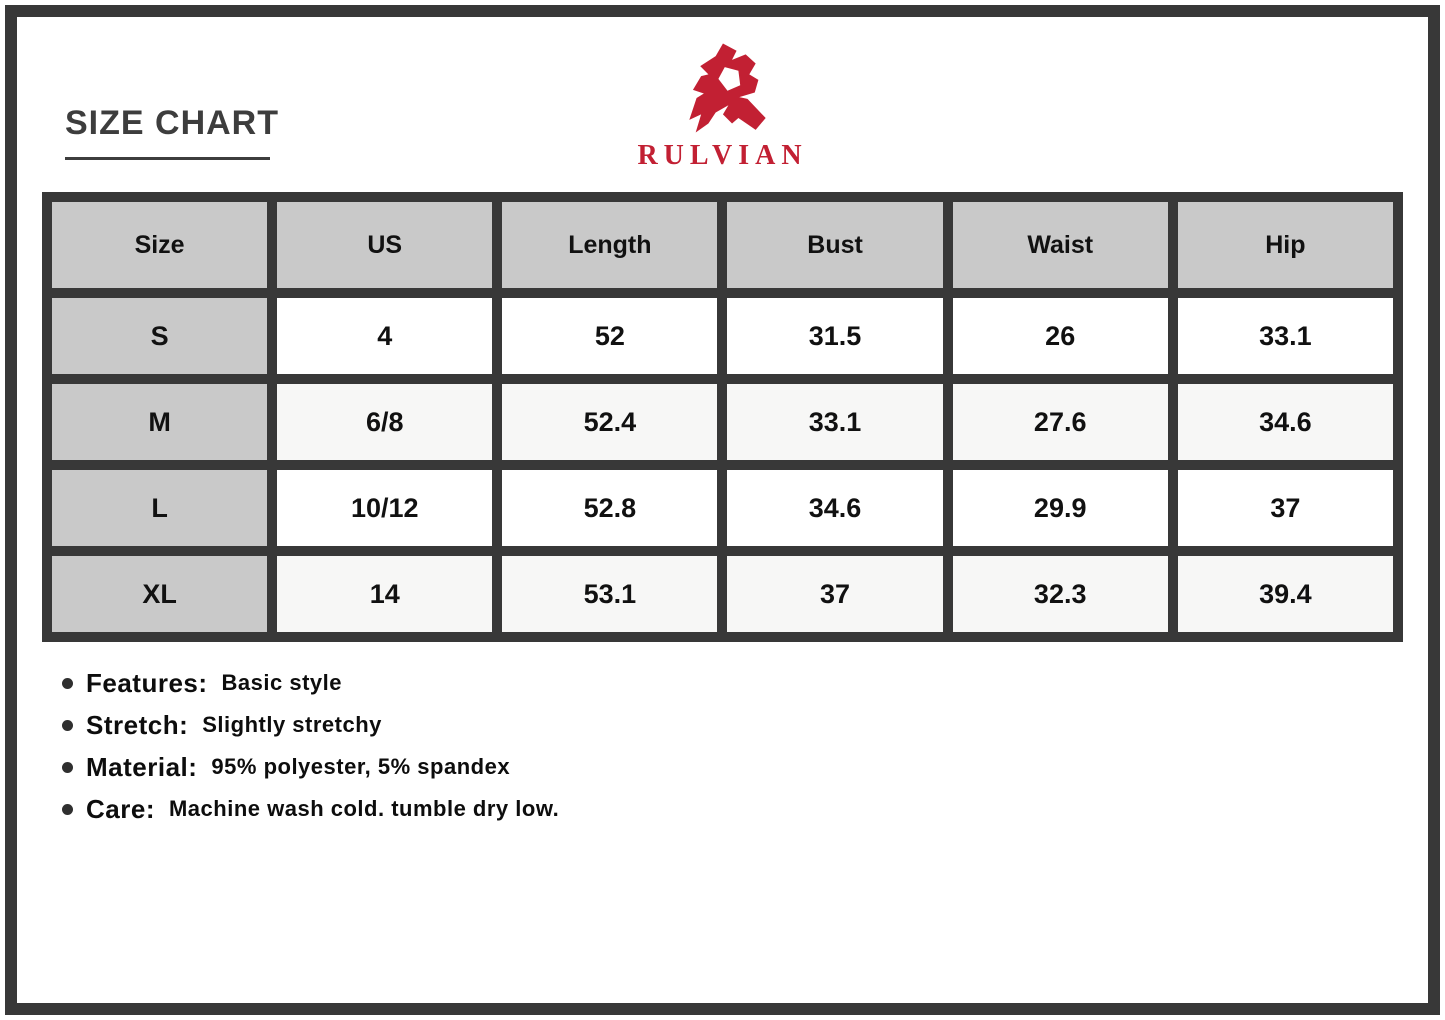 Image resolution: width=1445 pixels, height=1020 pixels. What do you see at coordinates (1060, 594) in the screenshot?
I see `value-cell: 32.3` at bounding box center [1060, 594].